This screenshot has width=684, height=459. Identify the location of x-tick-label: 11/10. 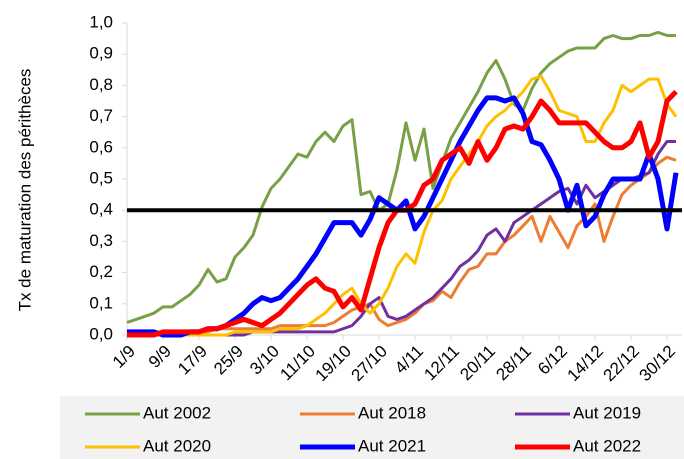
(297, 363).